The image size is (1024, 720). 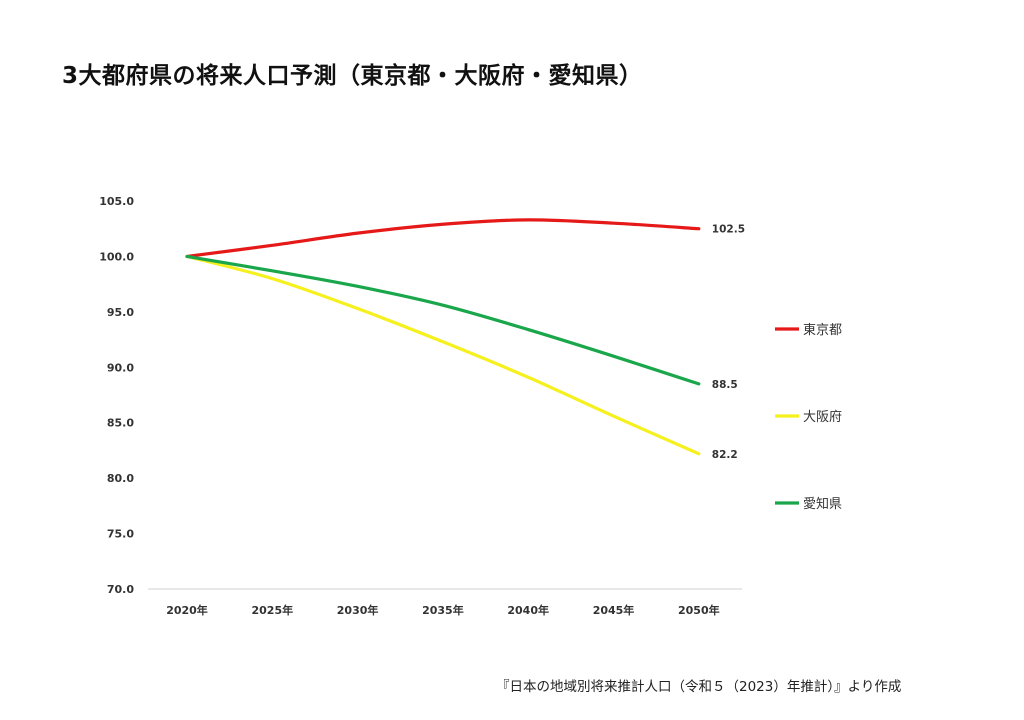 What do you see at coordinates (699, 687) in the screenshot?
I see `source-note: 『日本の地域別将来推計人口（令和５（2023）年推計）』より作成` at bounding box center [699, 687].